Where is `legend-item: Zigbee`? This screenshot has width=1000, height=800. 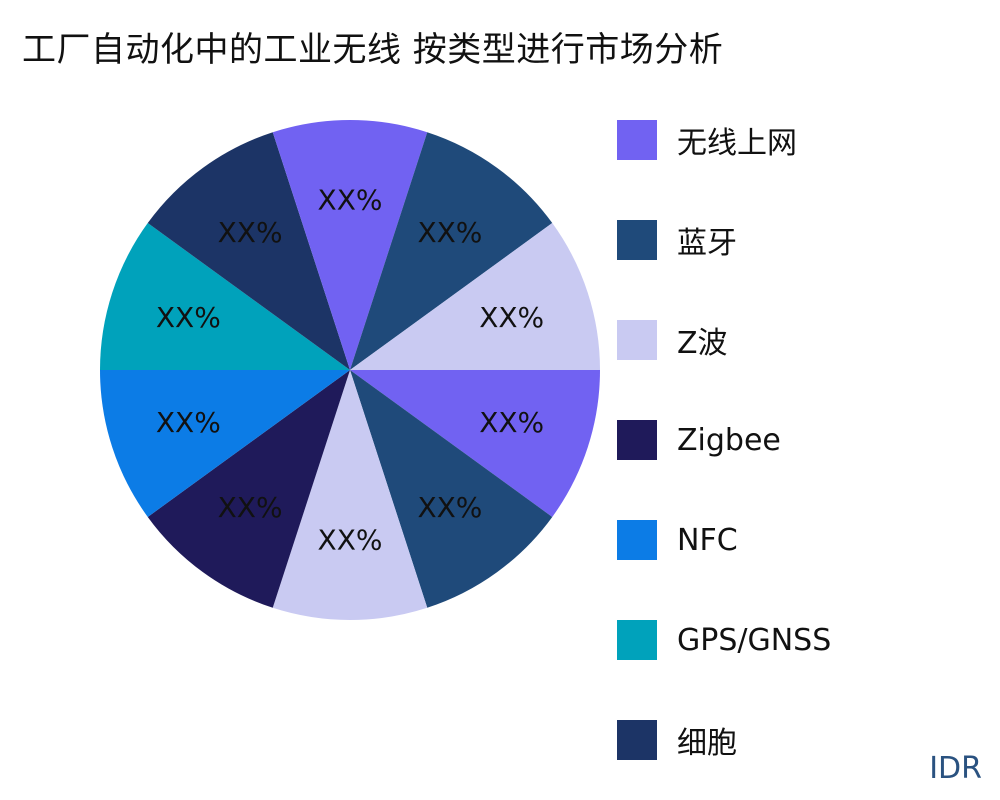 legend-item: Zigbee is located at coordinates (724, 440).